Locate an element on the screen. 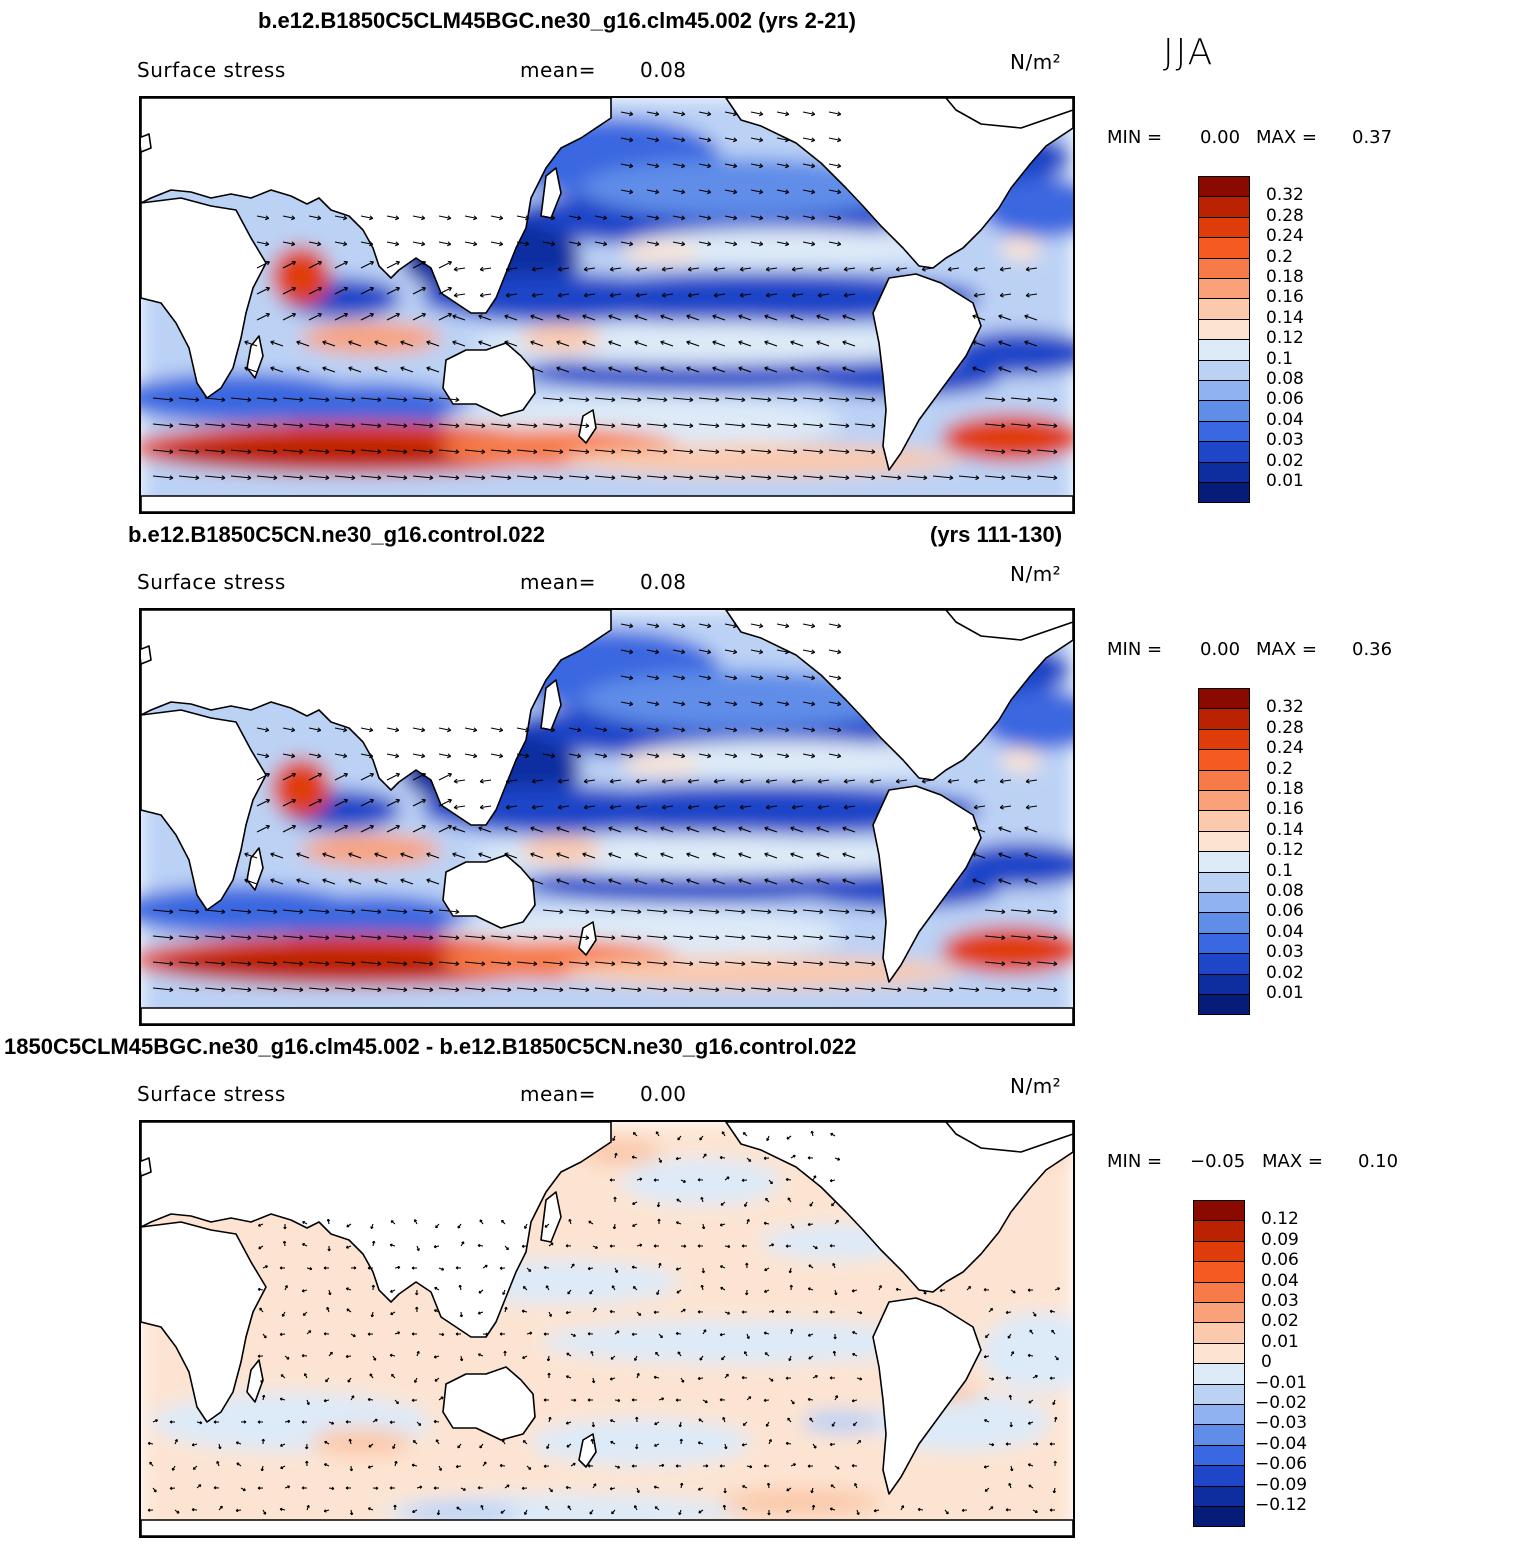  colorbar-tick-label: 0.32 is located at coordinates (1285, 707).